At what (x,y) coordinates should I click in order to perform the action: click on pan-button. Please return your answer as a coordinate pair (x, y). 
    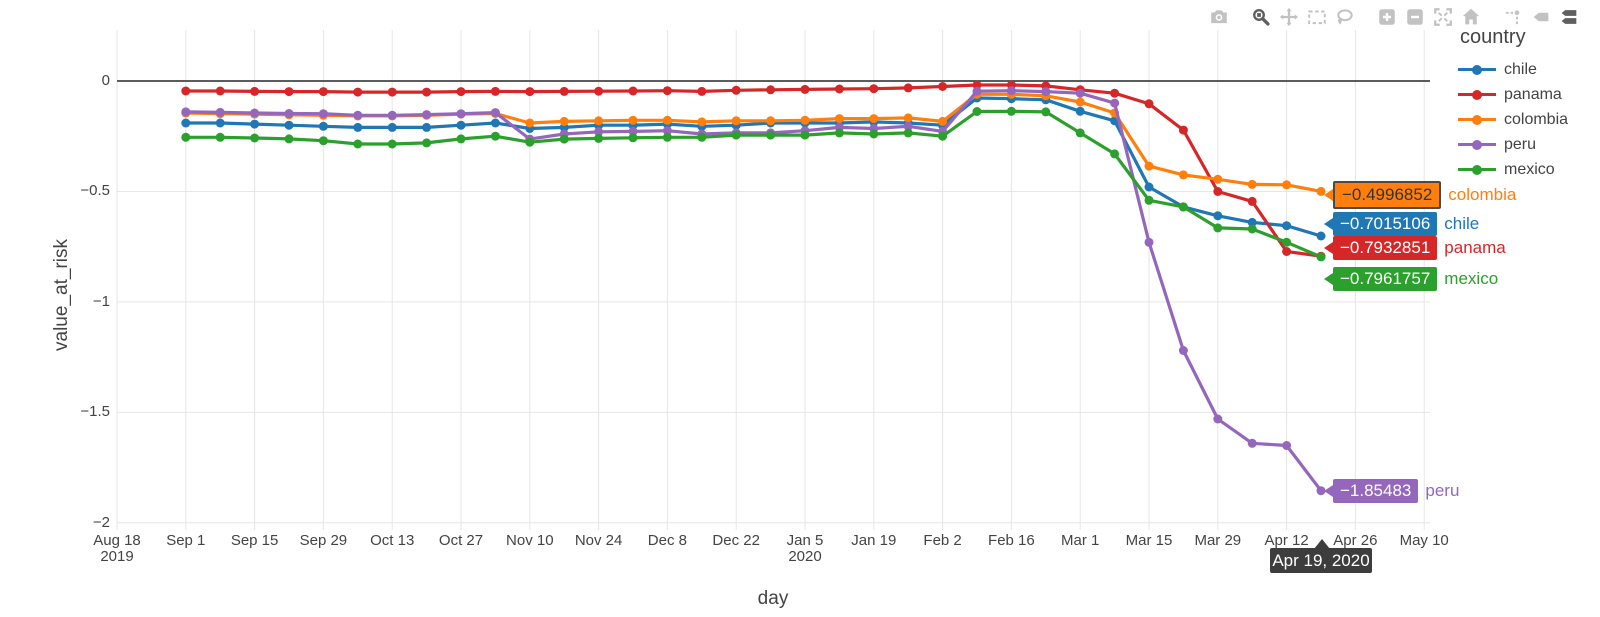
    Looking at the image, I should click on (1290, 17).